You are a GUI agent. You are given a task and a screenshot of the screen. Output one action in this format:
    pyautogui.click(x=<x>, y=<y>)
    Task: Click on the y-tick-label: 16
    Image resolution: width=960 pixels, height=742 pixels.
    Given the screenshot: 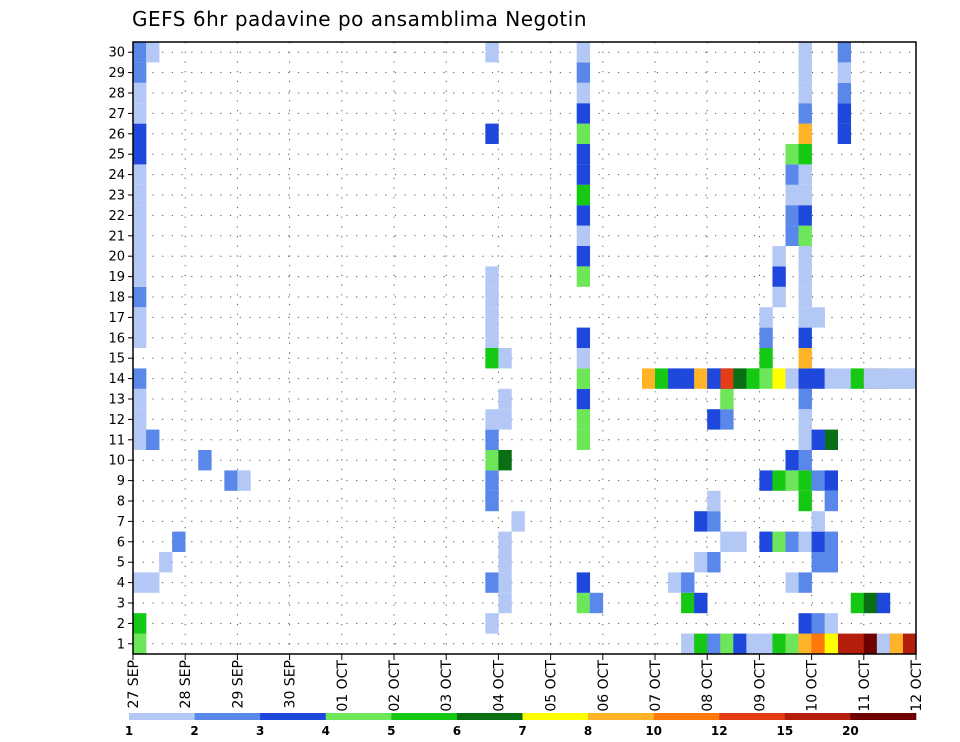 What is the action you would take?
    pyautogui.click(x=116, y=338)
    